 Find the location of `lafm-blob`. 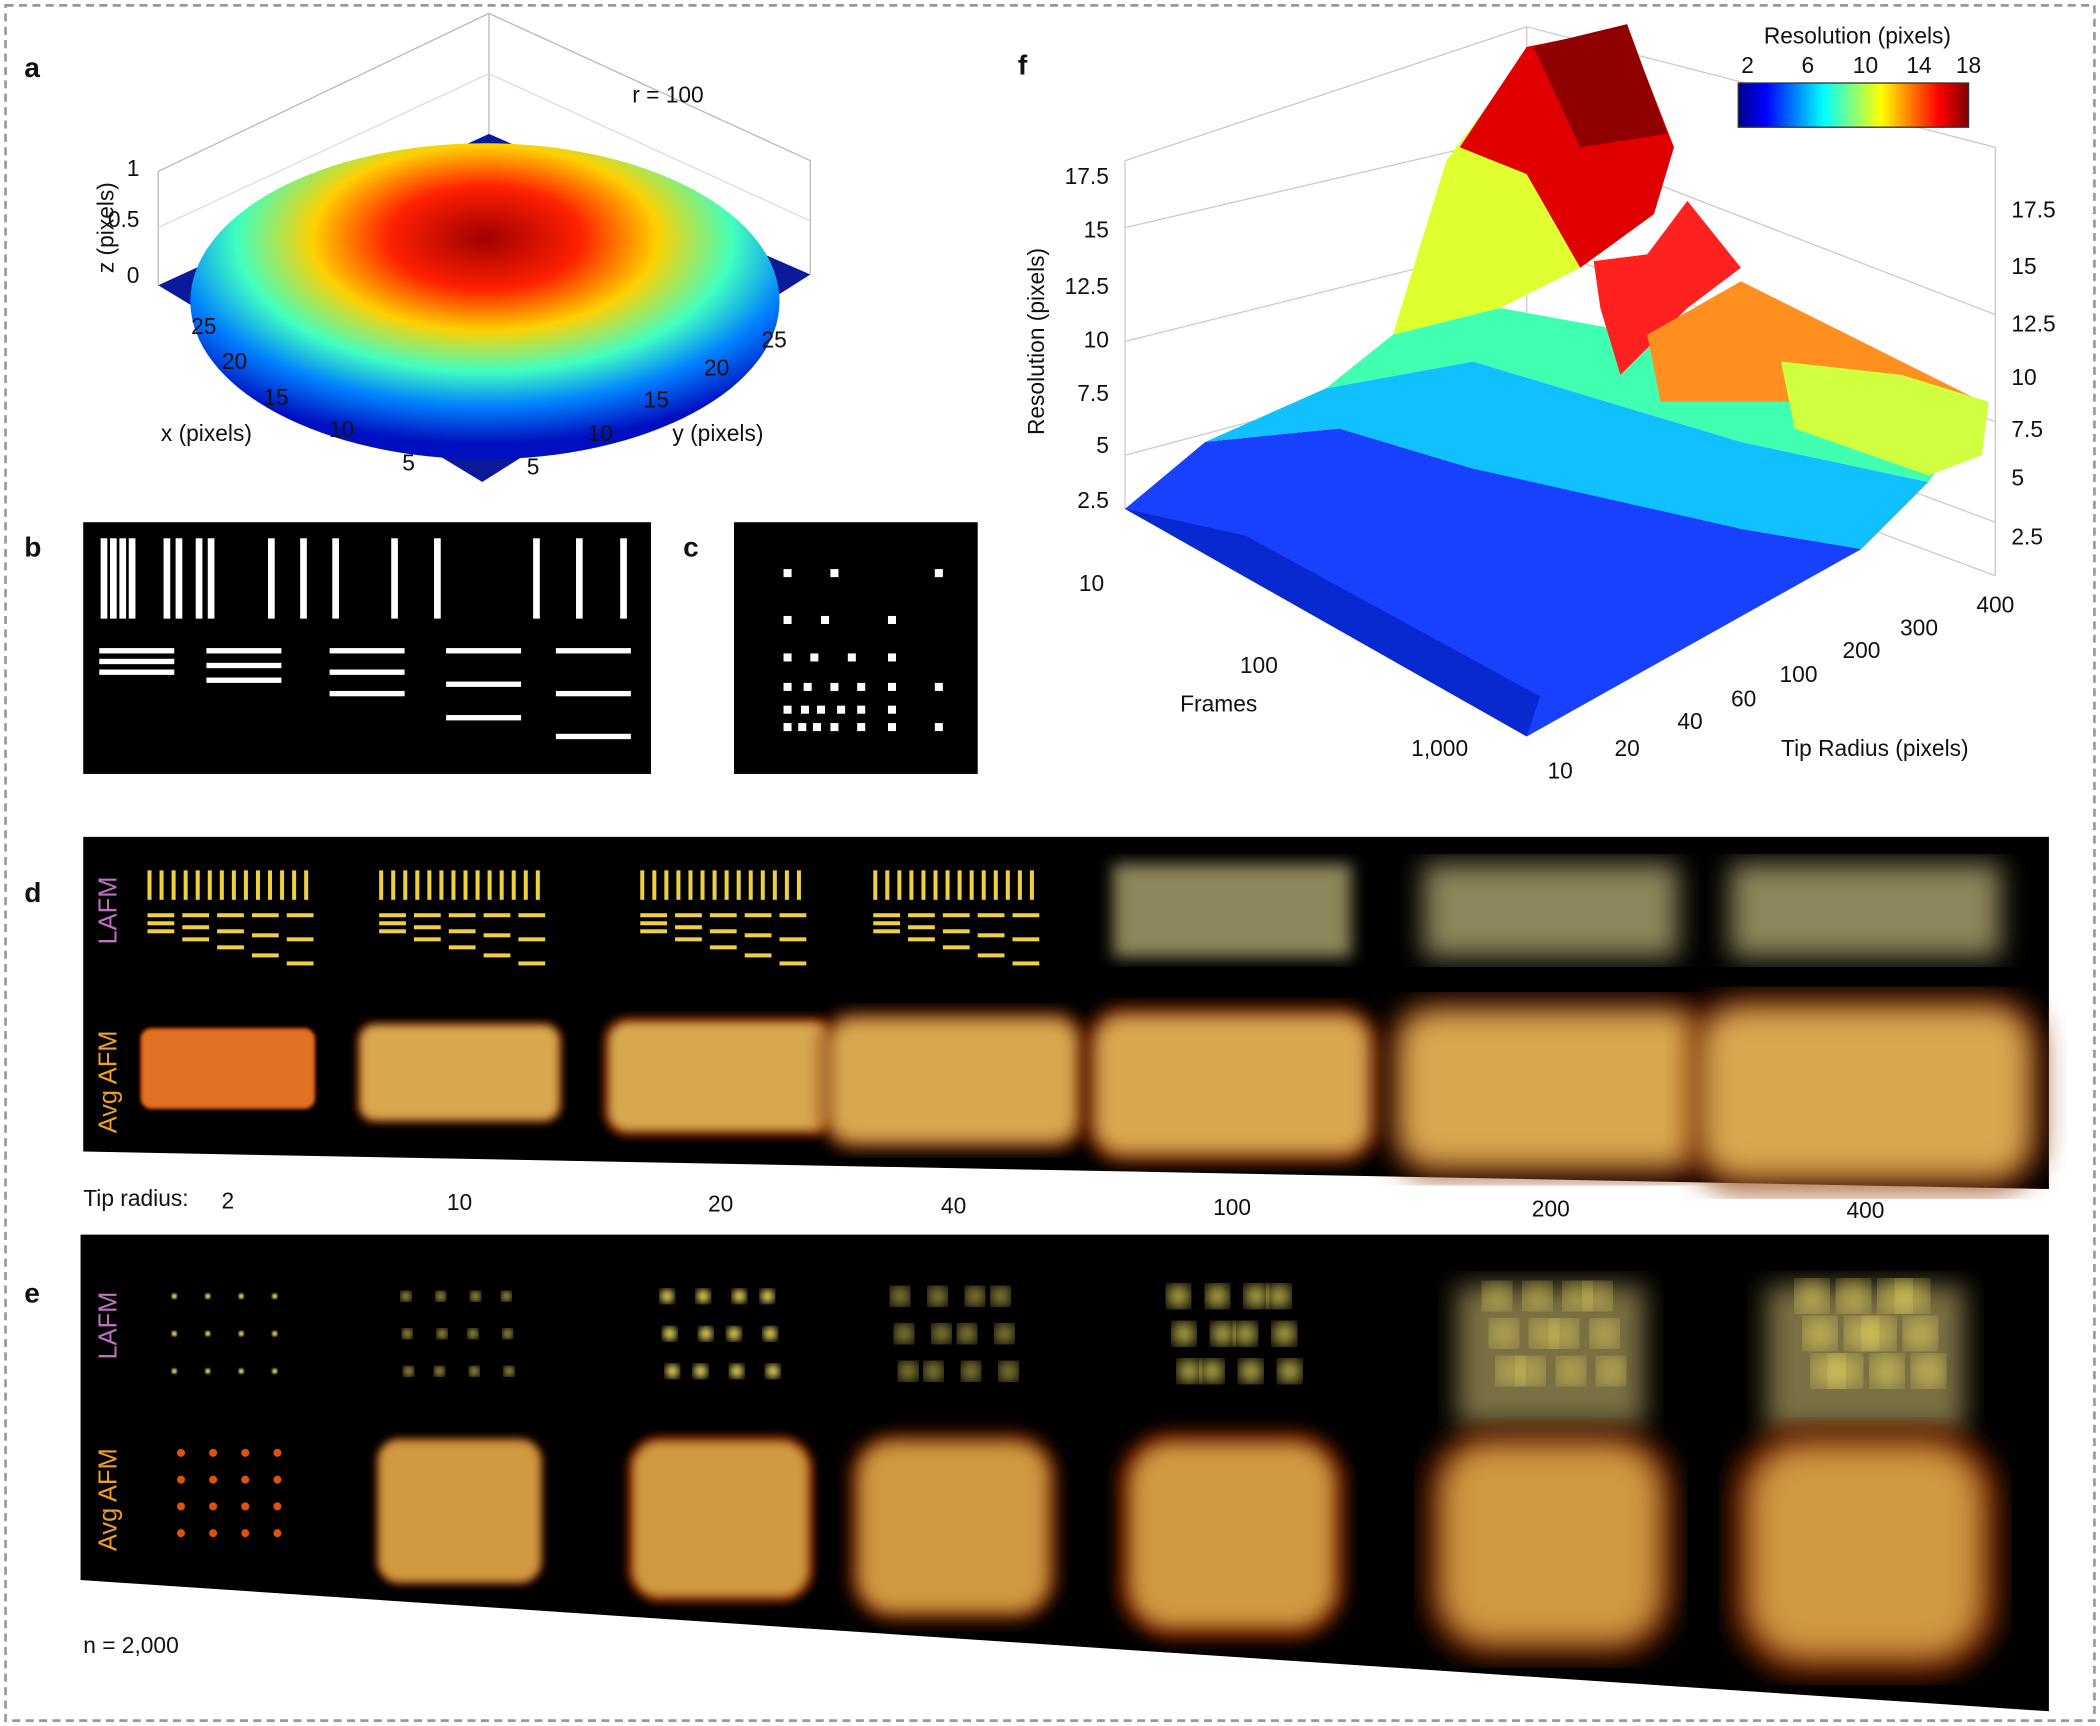

lafm-blob is located at coordinates (1865, 910).